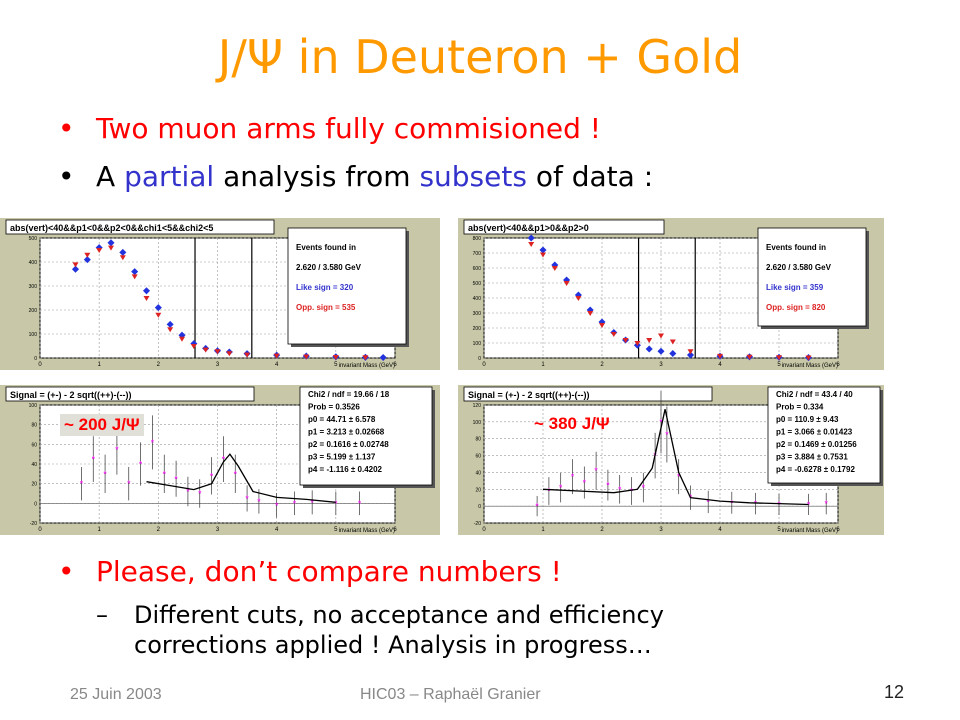  I want to click on stats-line: p0 = 44.71 ± 6.578, so click(342, 419).